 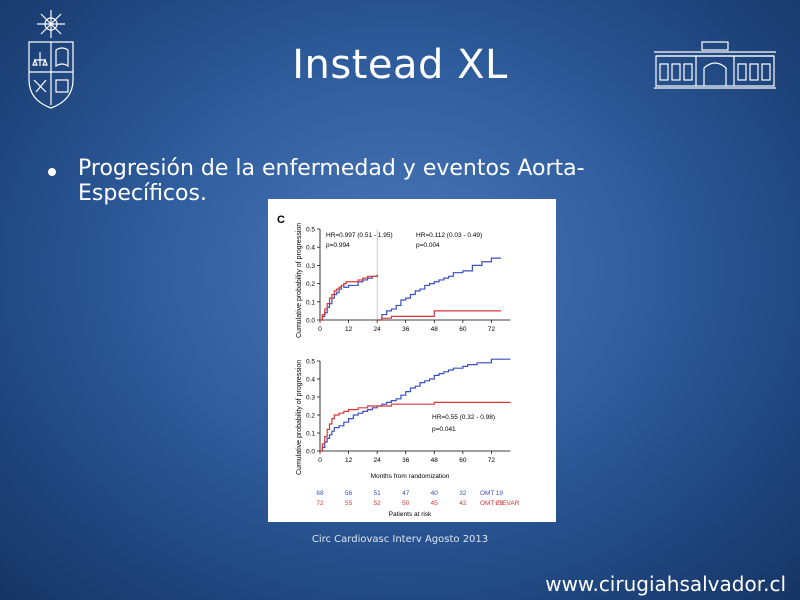 What do you see at coordinates (378, 493) in the screenshot?
I see `risk-value: 51` at bounding box center [378, 493].